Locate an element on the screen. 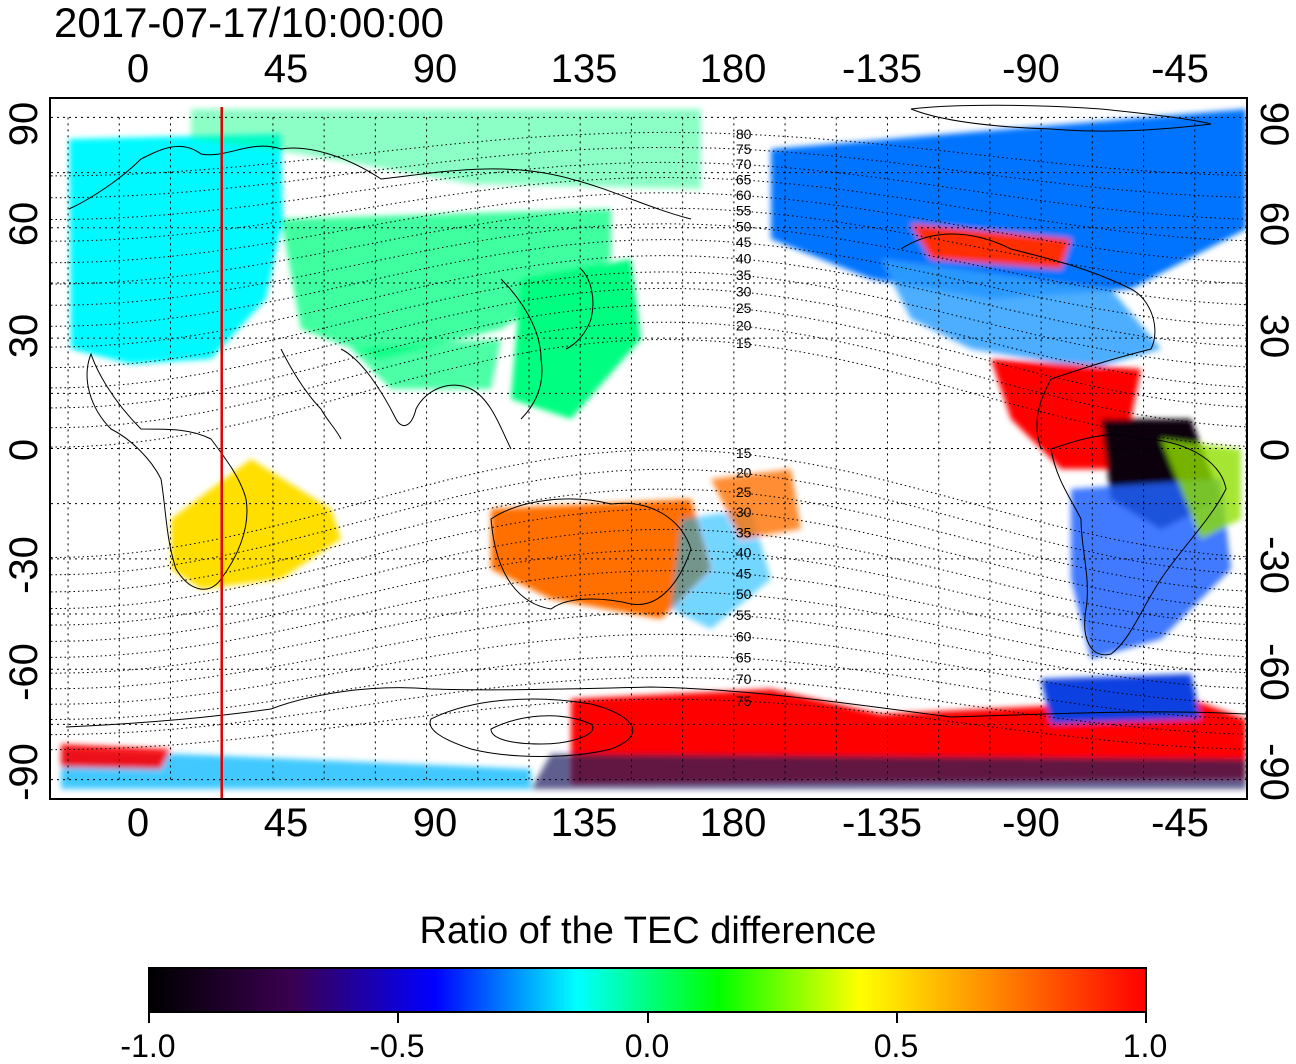 Image resolution: width=1296 pixels, height=1064 pixels. lon-tick-top: -90 is located at coordinates (1031, 69).